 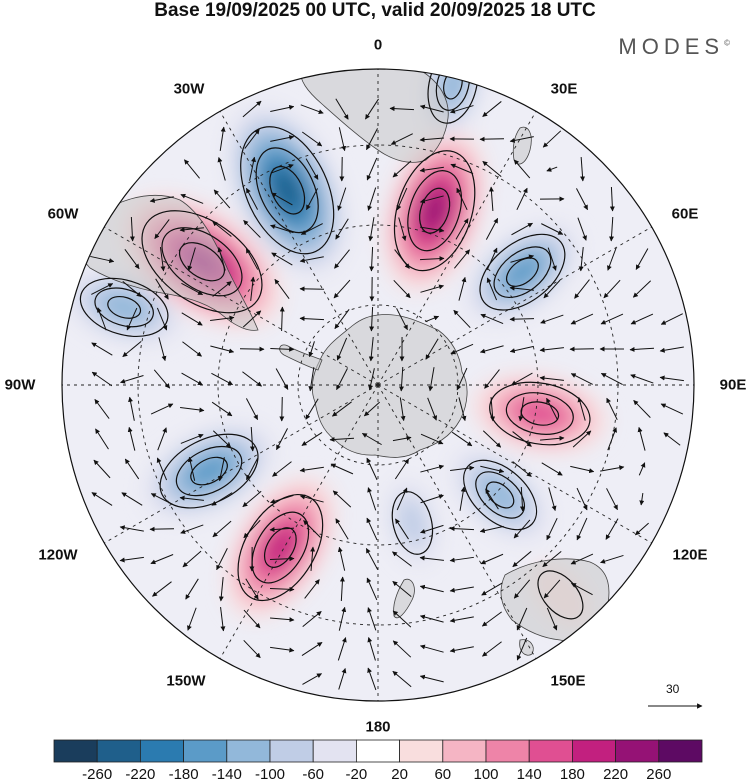 What do you see at coordinates (564, 89) in the screenshot?
I see `lon-label-30e: 30E` at bounding box center [564, 89].